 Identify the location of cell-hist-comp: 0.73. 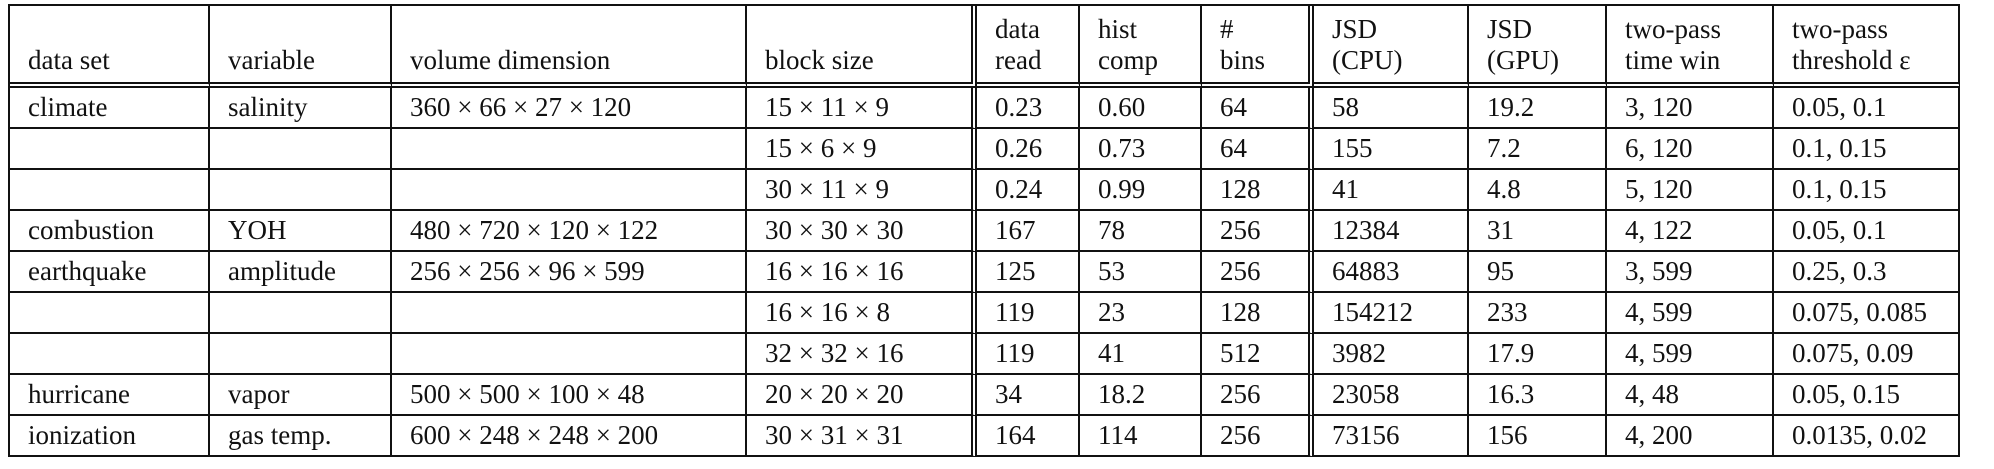
(1141, 149).